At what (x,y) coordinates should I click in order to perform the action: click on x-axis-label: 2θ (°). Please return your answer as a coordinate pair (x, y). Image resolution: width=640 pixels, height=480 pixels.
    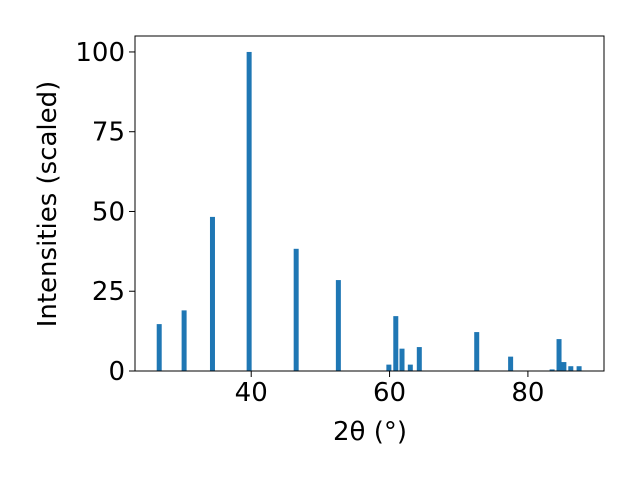
    Looking at the image, I should click on (370, 432).